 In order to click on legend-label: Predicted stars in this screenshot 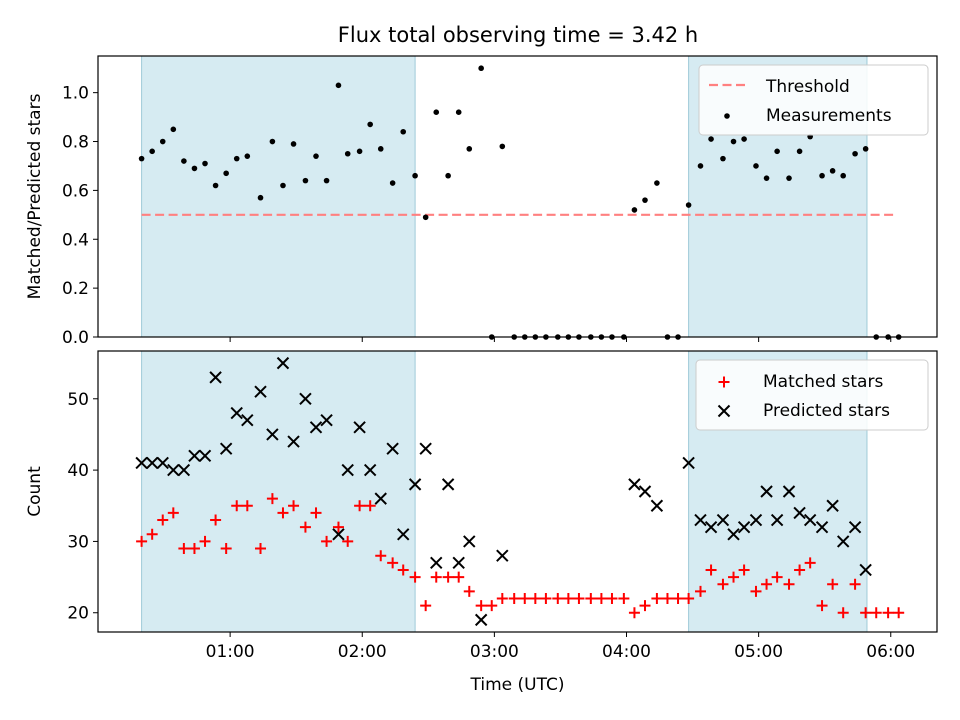, I will do `click(826, 411)`.